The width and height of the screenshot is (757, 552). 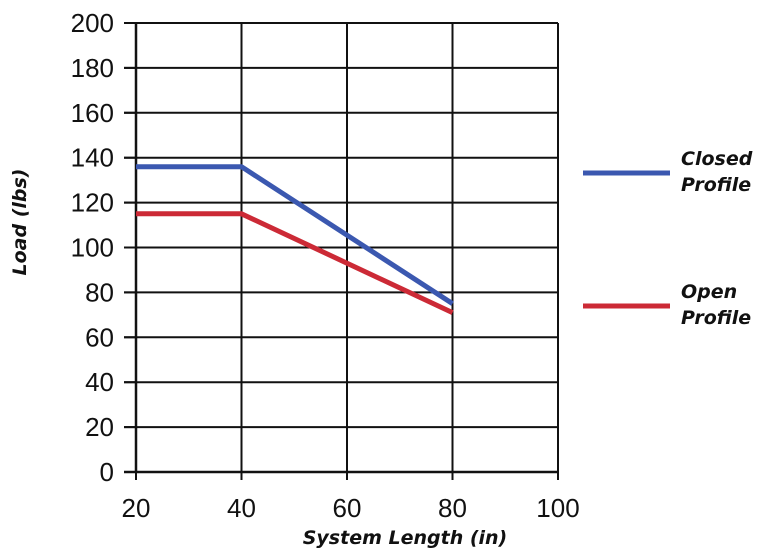 I want to click on y-tick-label-120: 120, so click(x=92, y=203).